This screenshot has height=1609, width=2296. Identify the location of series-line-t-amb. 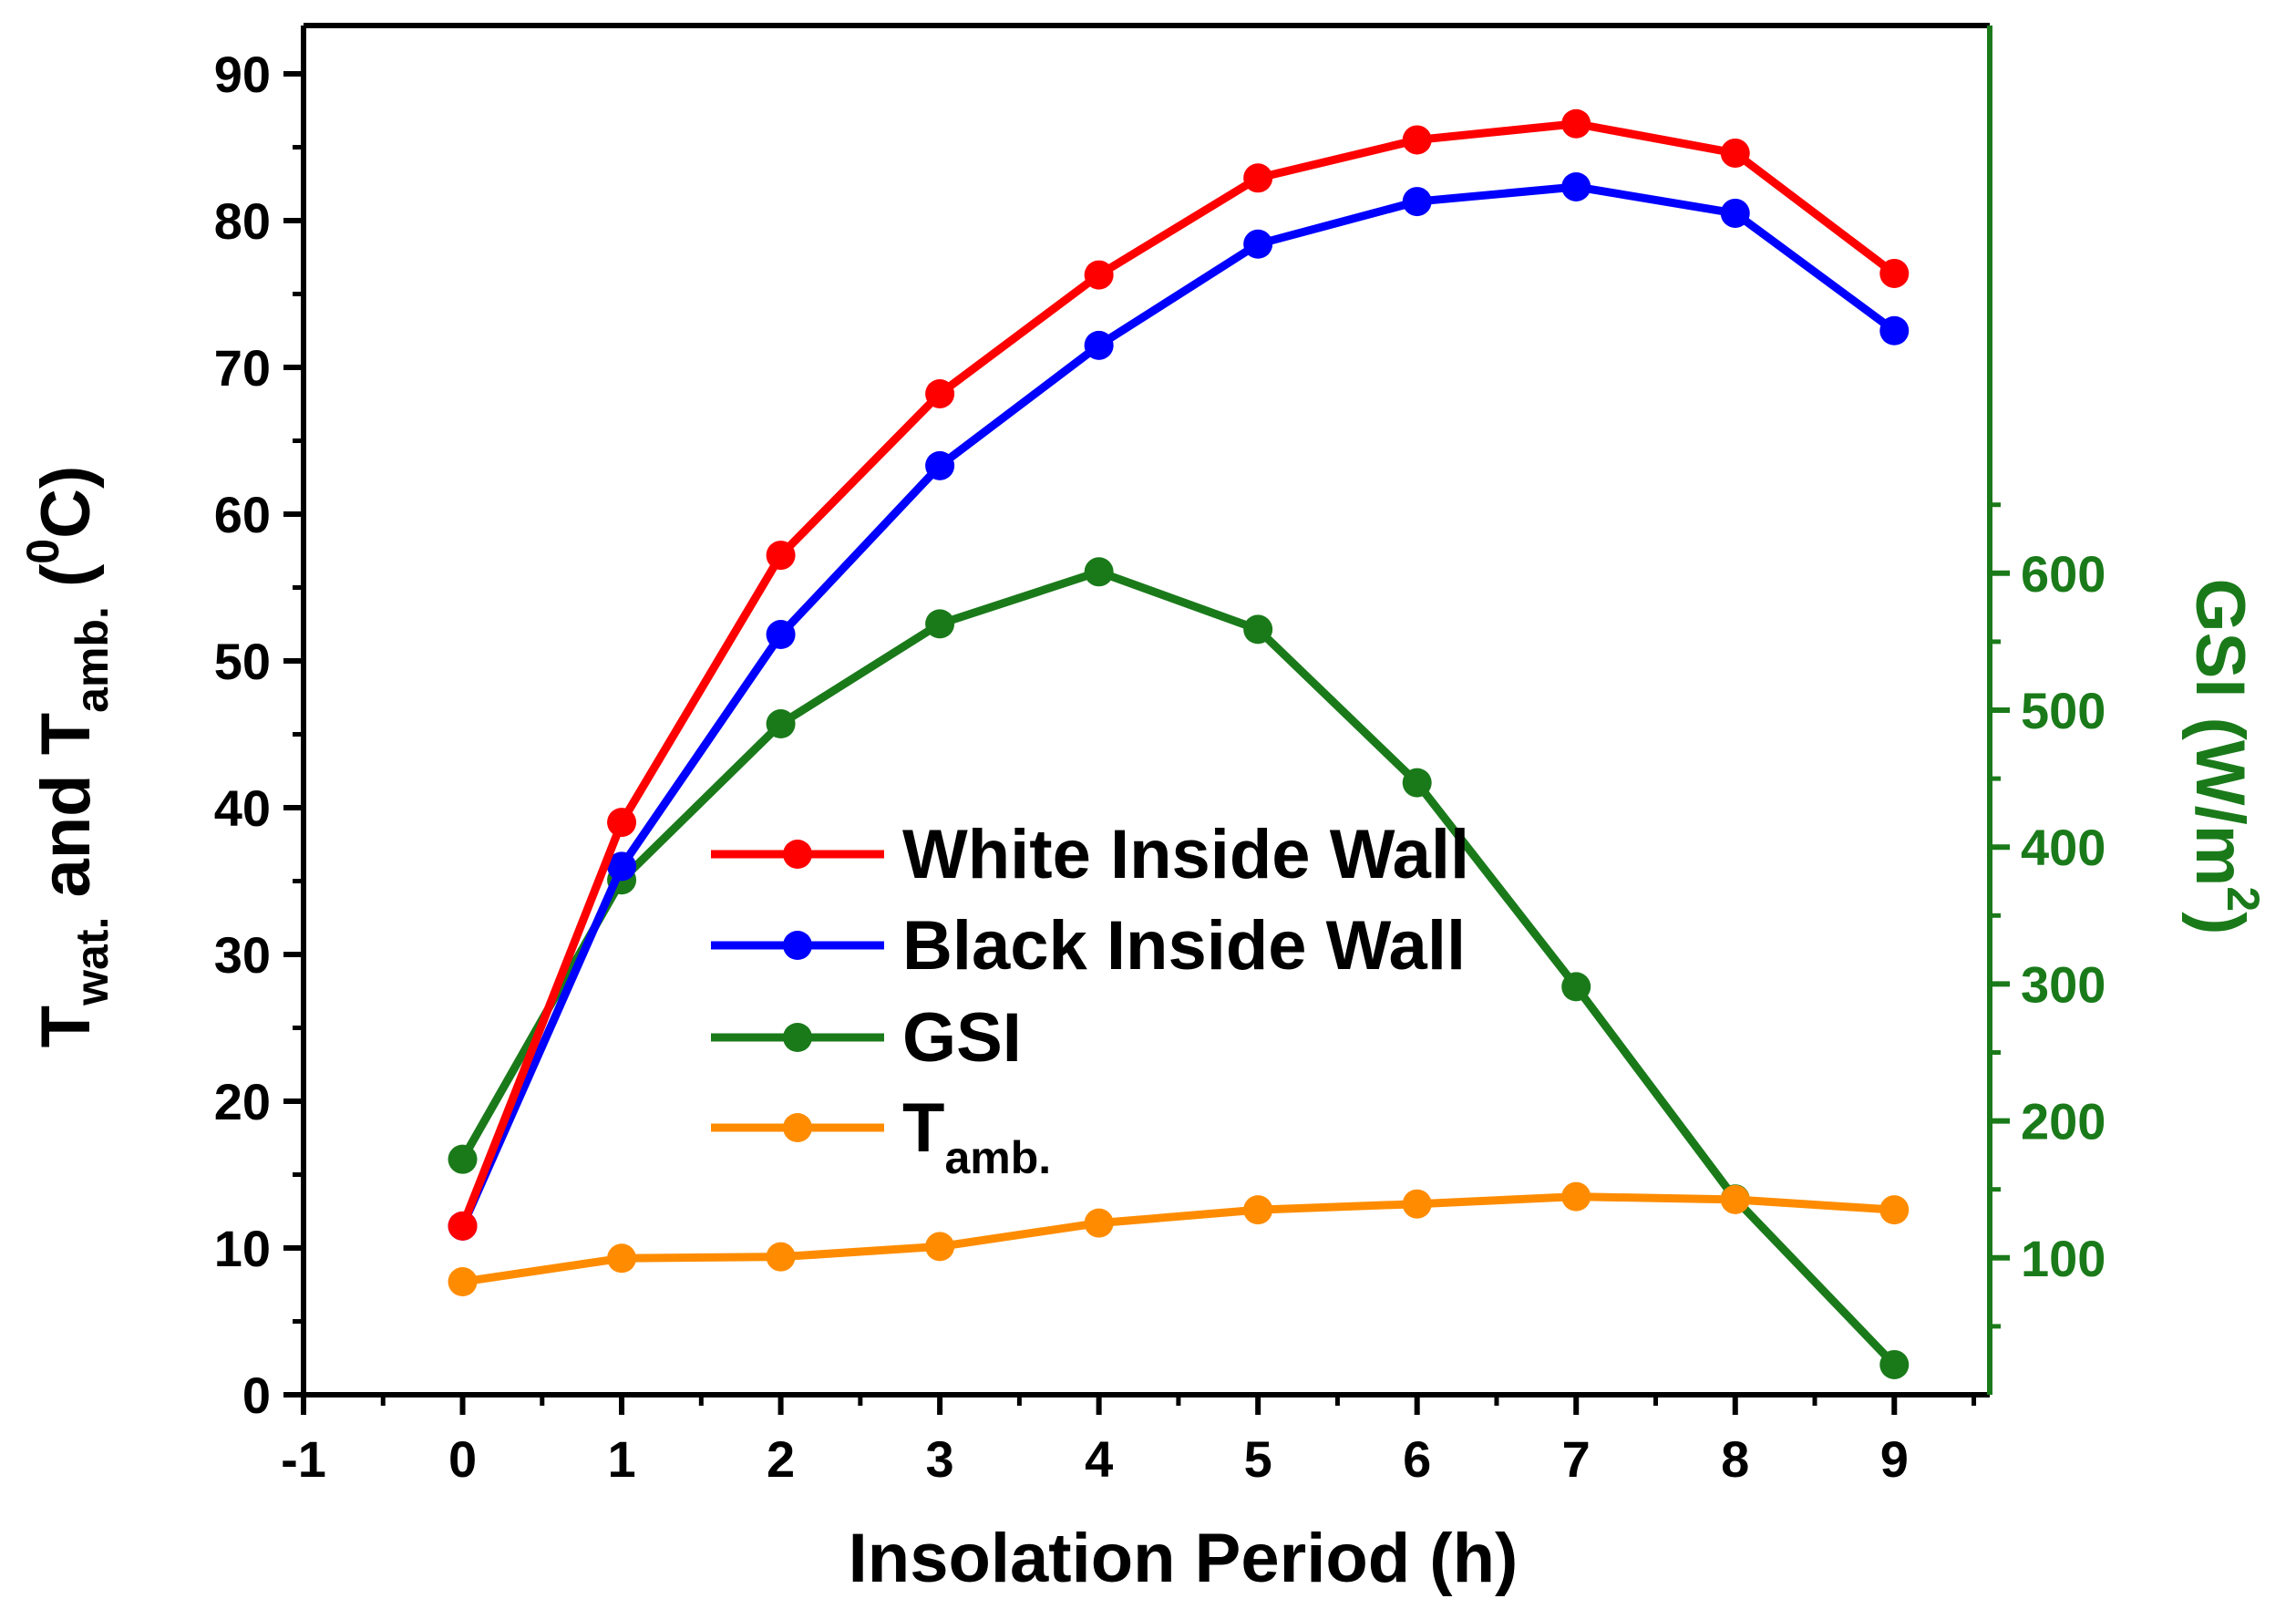
(1178, 1239).